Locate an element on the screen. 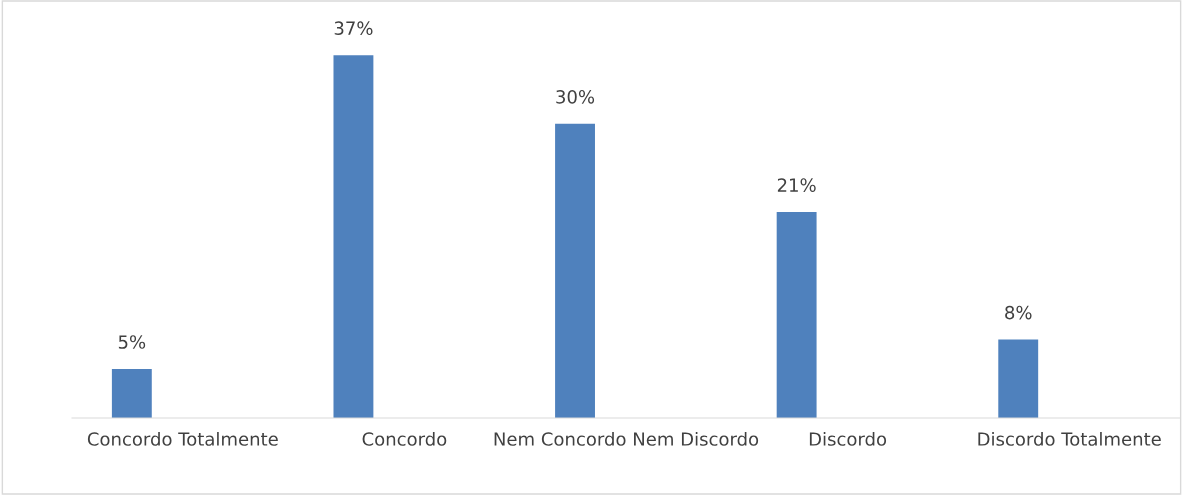 This screenshot has height=495, width=1183. x-tick-label: Discordo Totalmente is located at coordinates (1069, 438).